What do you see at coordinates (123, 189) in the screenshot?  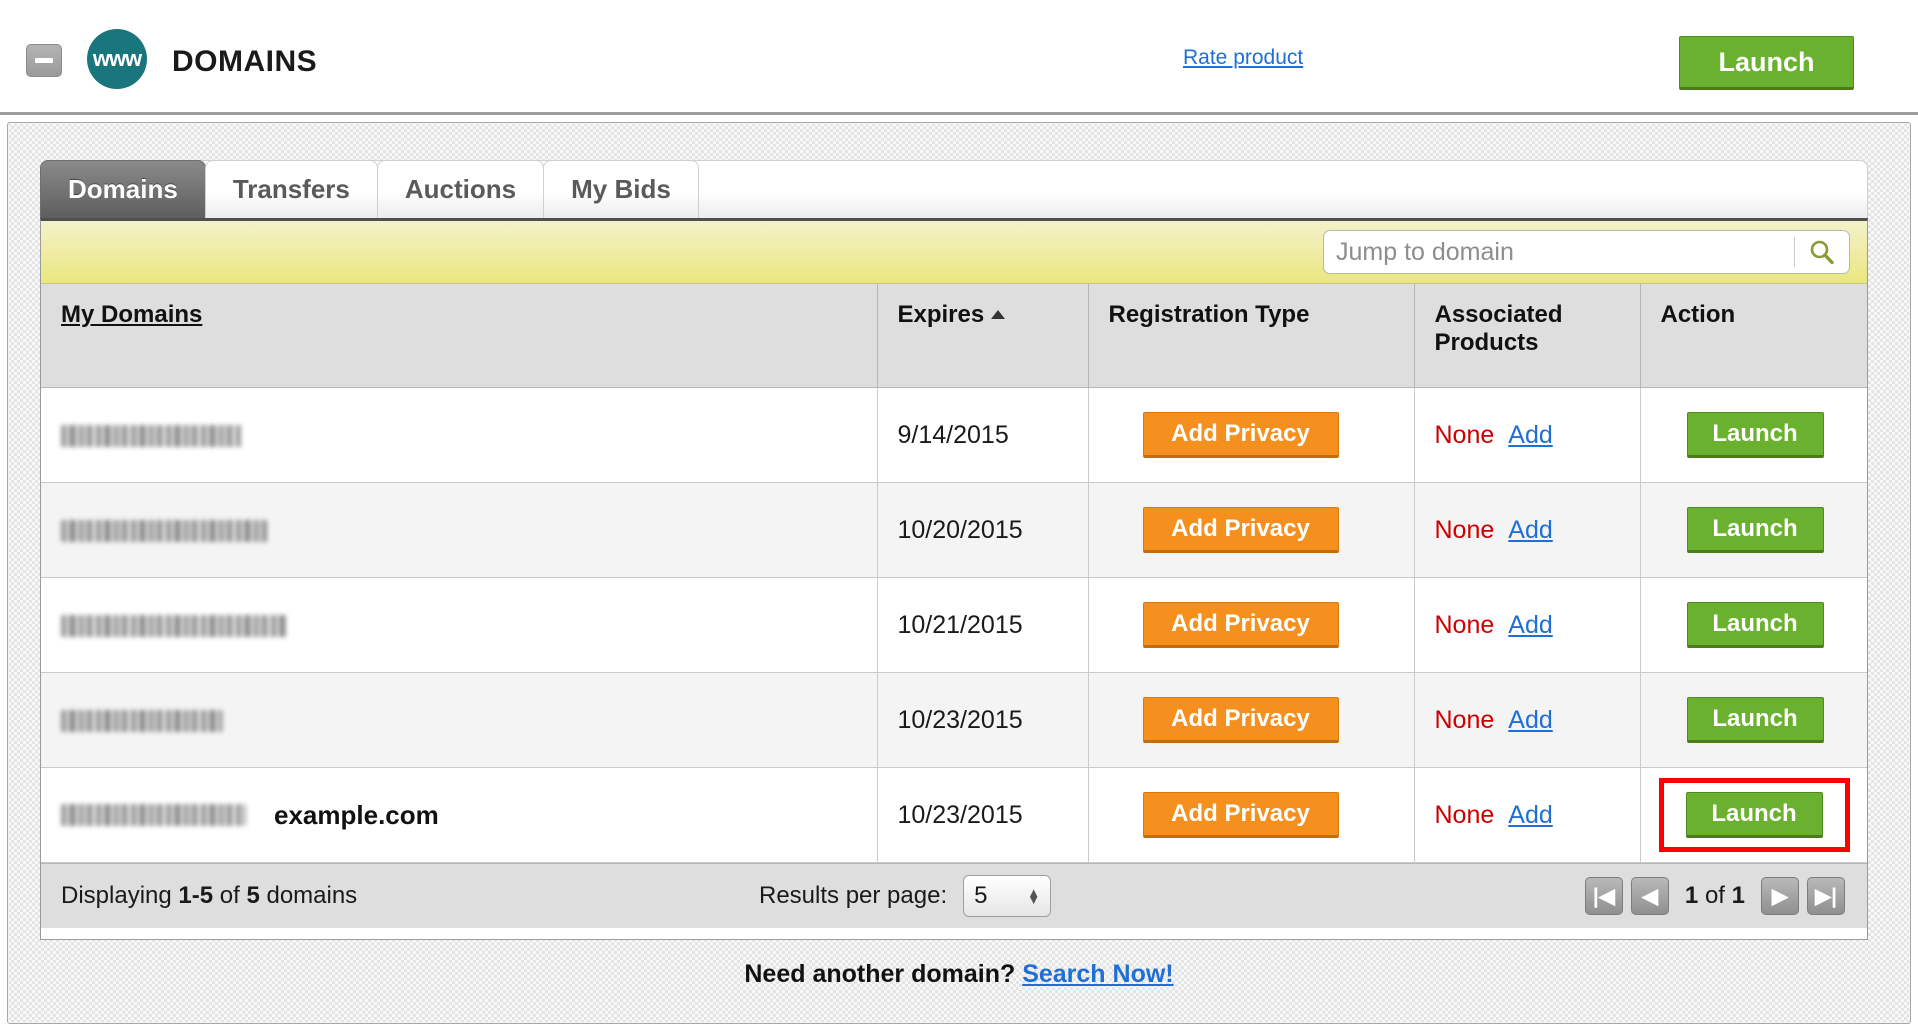 I see `tab-domains: Domains` at bounding box center [123, 189].